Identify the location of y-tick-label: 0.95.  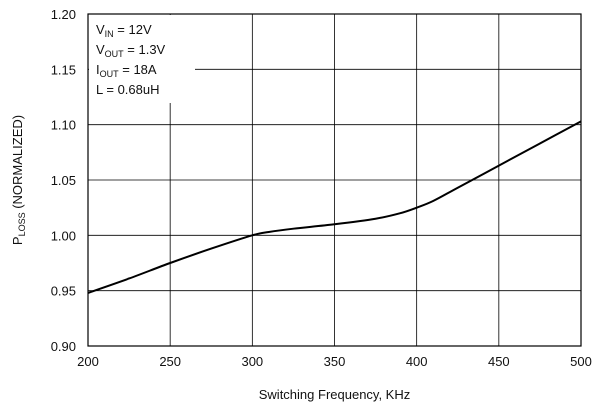
(63, 291).